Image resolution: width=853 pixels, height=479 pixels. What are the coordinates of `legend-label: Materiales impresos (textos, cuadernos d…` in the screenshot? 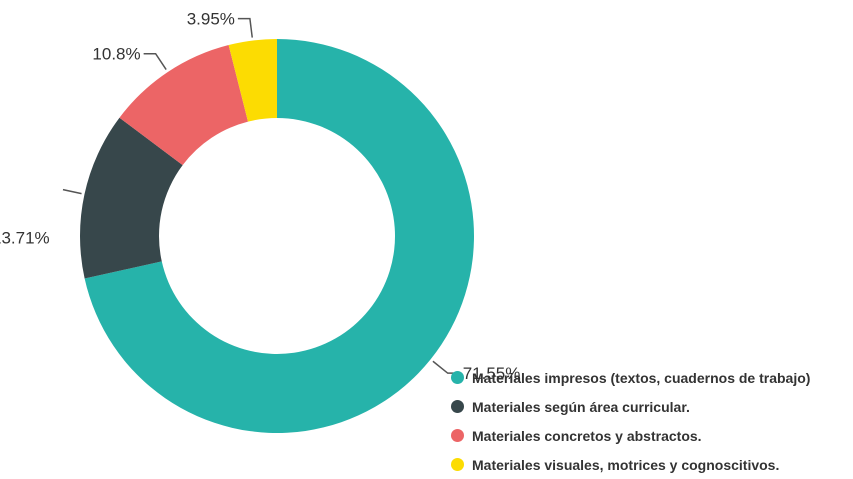 It's located at (641, 377).